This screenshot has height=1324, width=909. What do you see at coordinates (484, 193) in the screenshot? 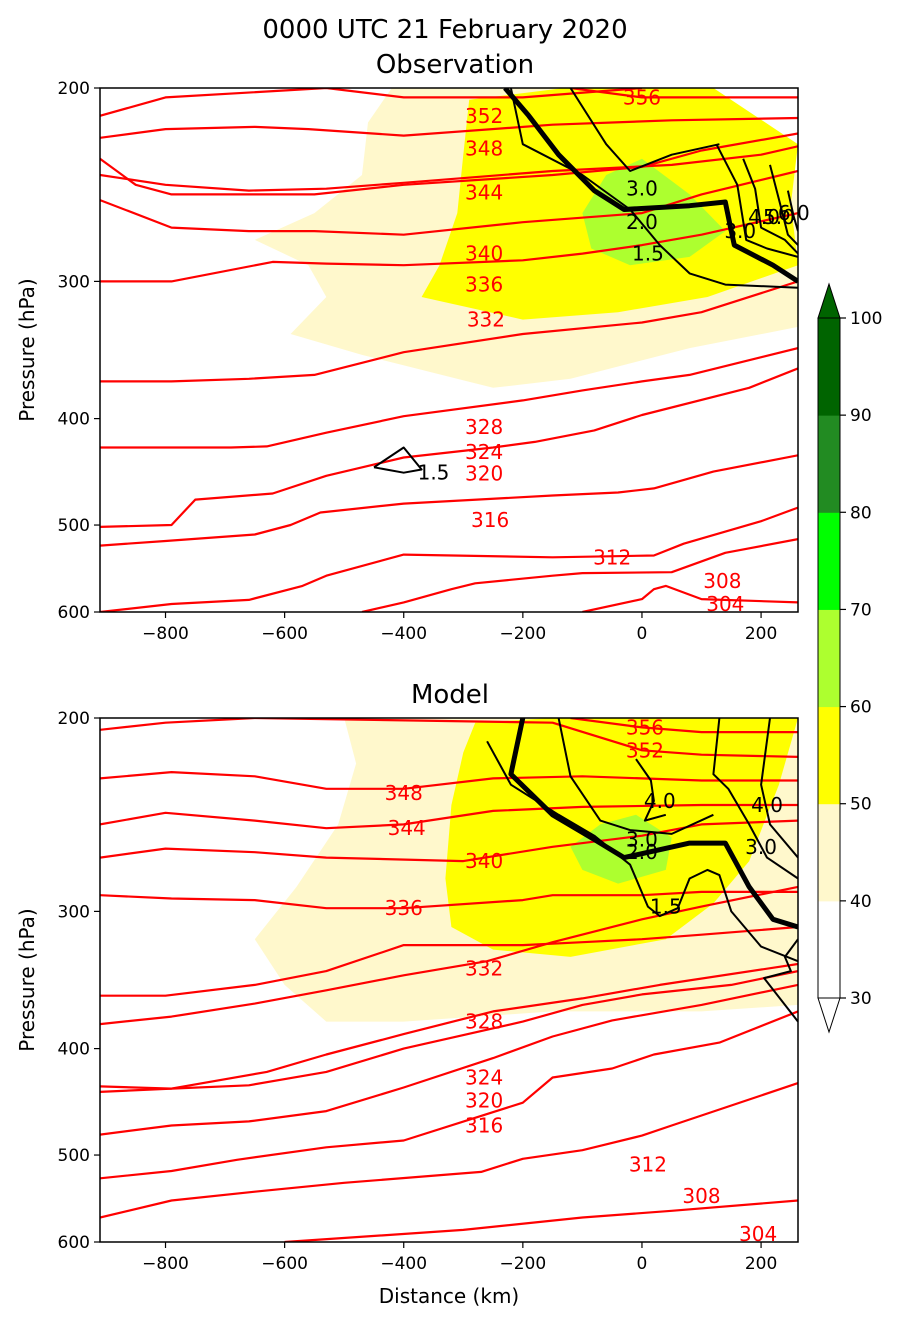
I see `theta-contour-label: 344` at bounding box center [484, 193].